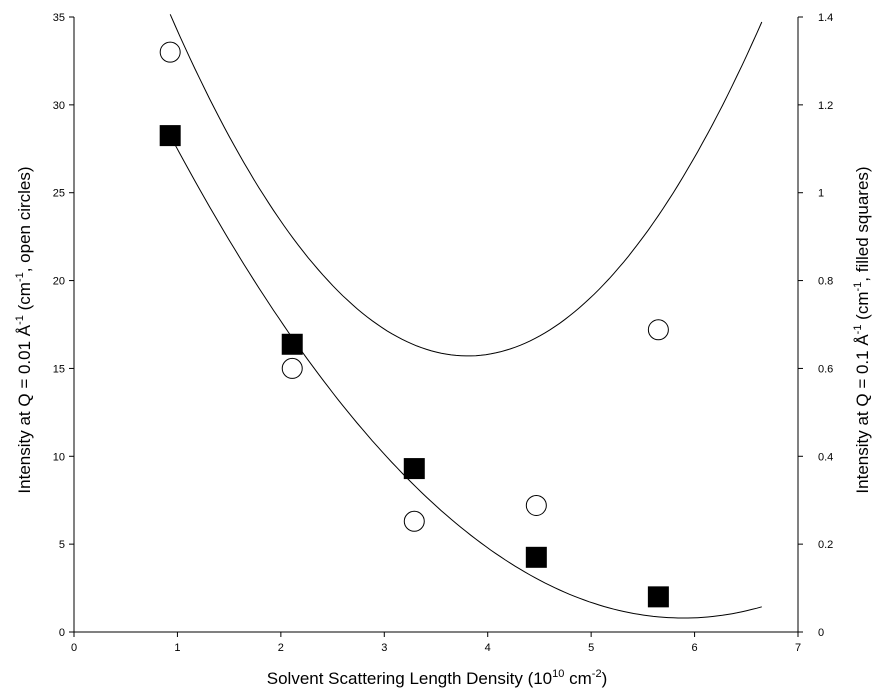  I want to click on right-y-axis-ticks: 0 0.2 0.4 0.6 0.8 1 1.2 1.4, so click(815, 325).